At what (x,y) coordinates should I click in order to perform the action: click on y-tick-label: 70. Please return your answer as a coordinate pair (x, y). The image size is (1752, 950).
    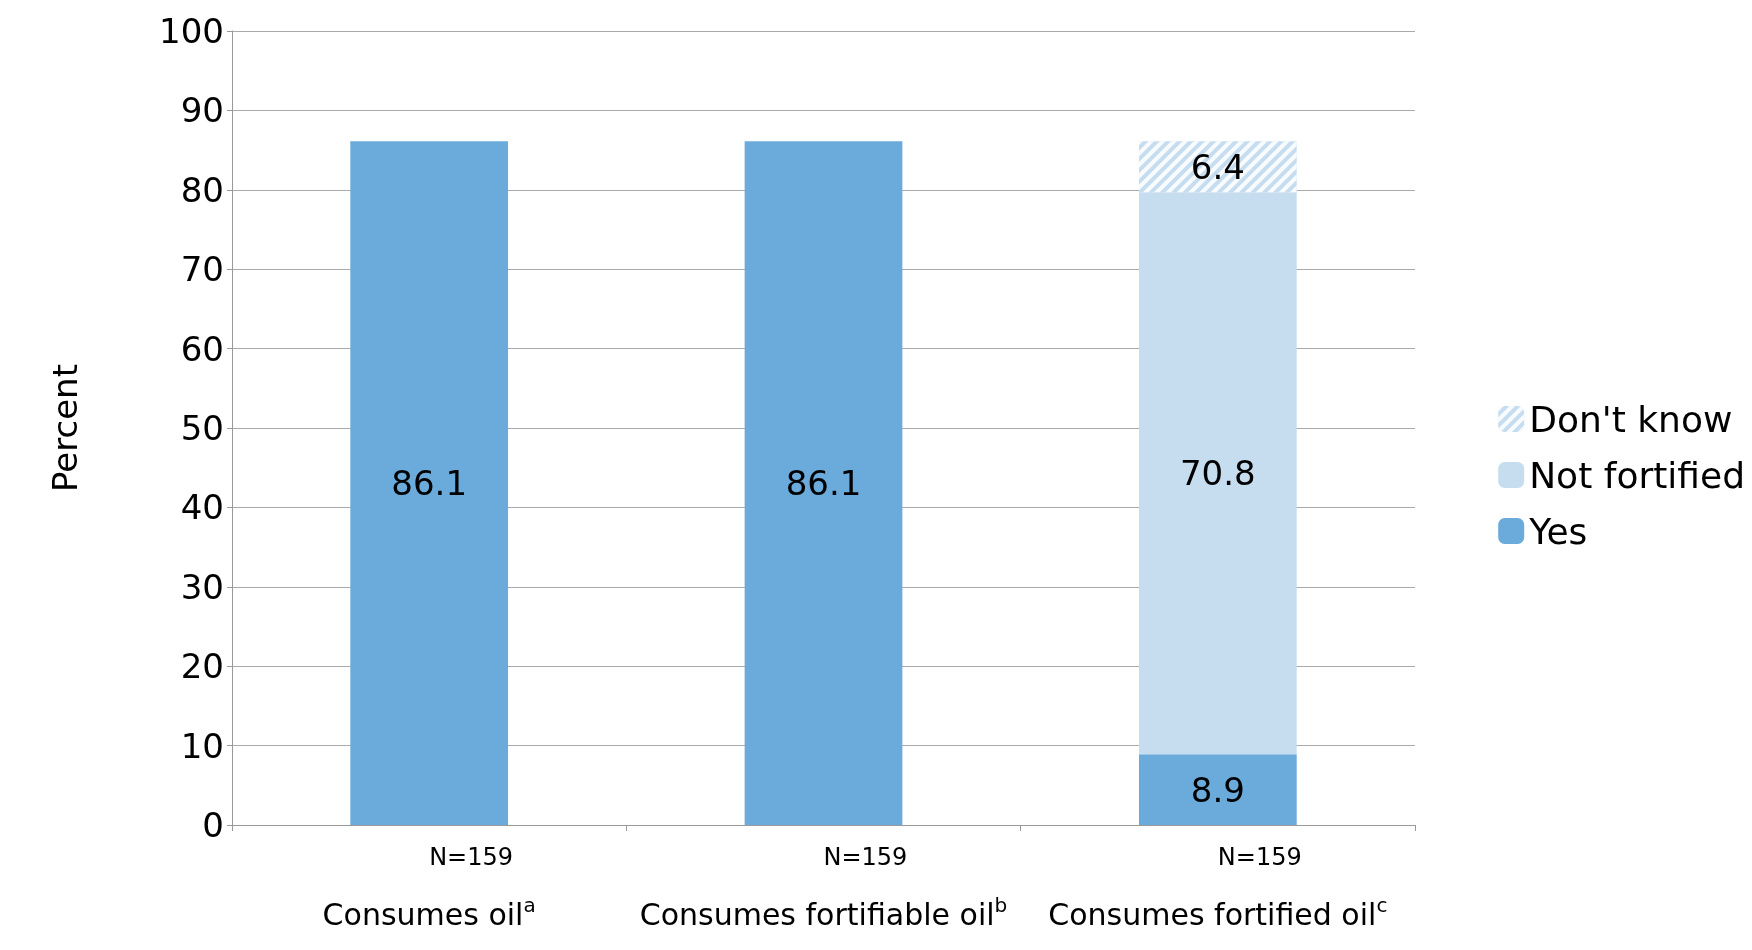
    Looking at the image, I should click on (202, 269).